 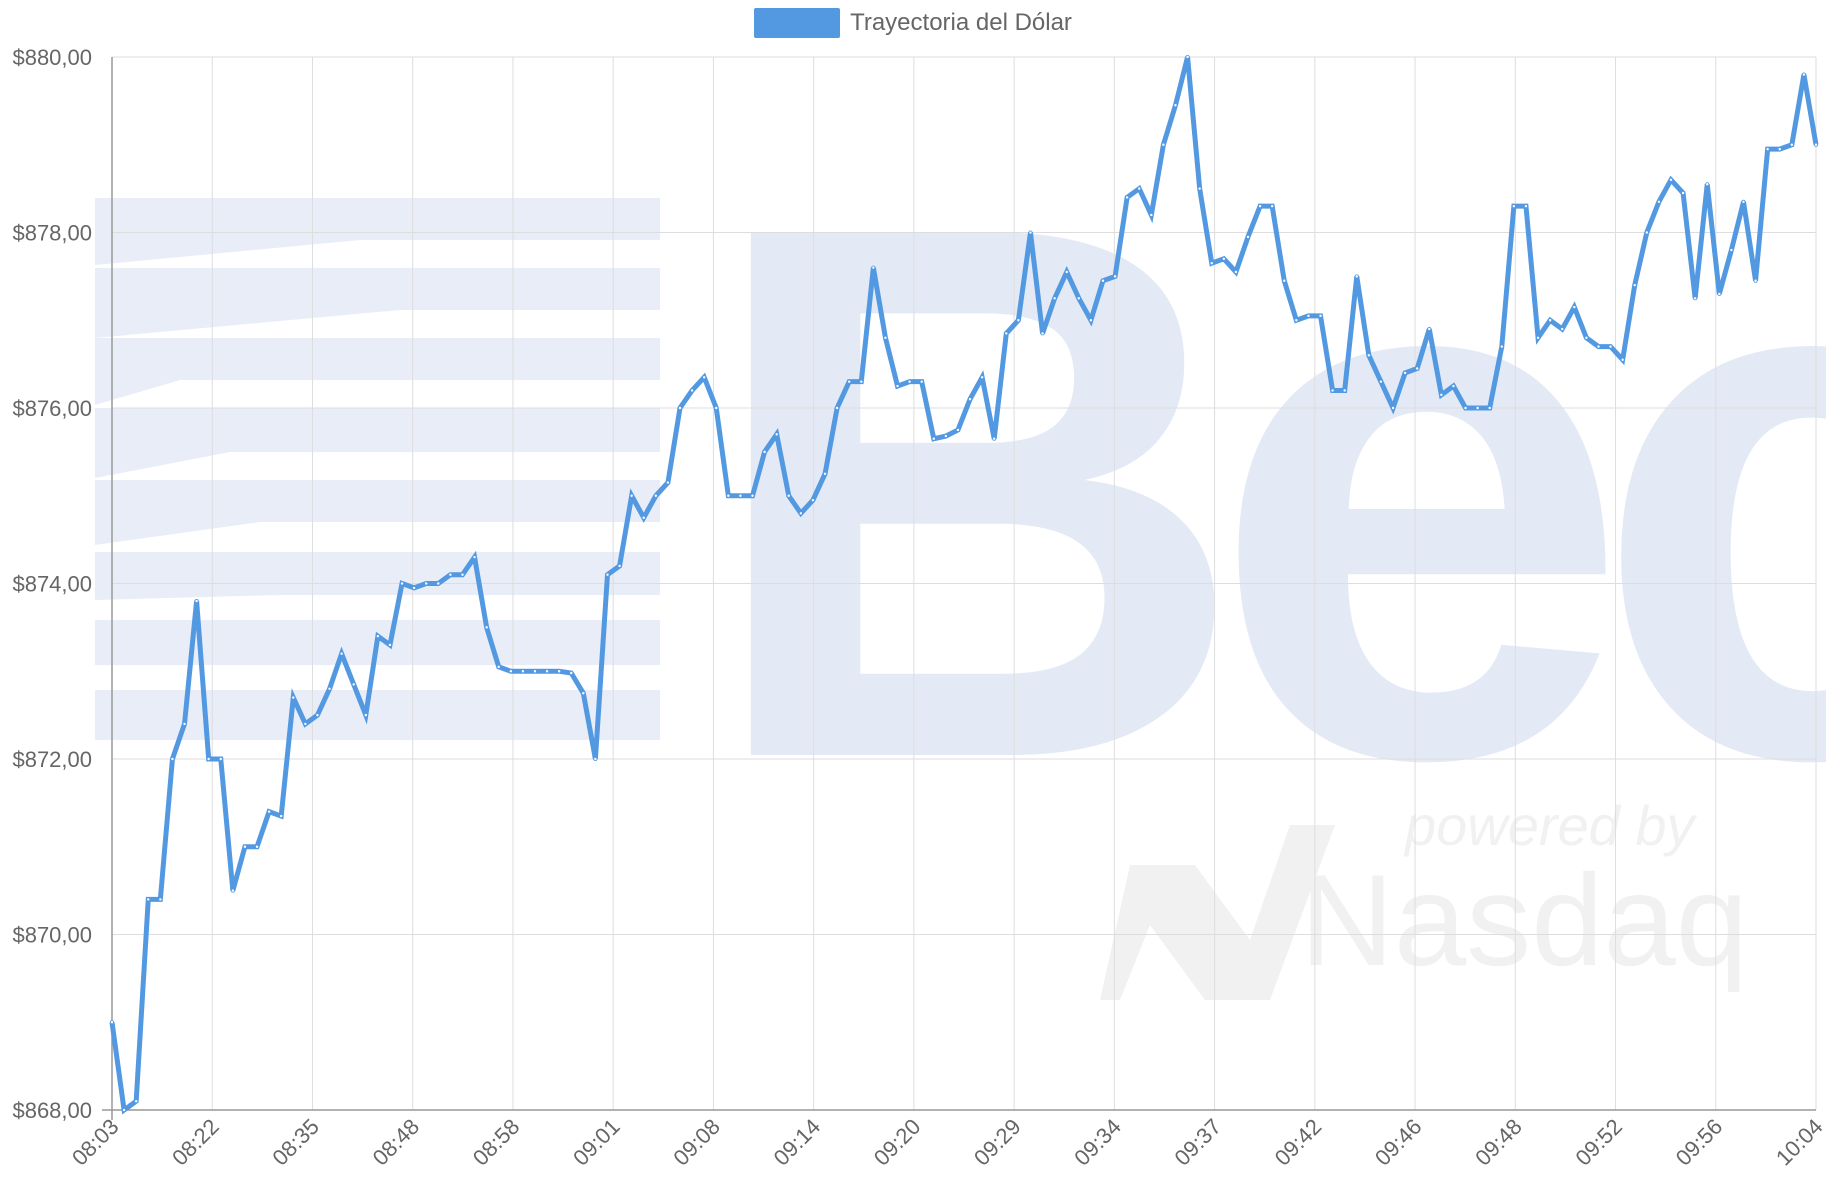 I want to click on legend-item-trayectoria: Trayectoria del Dólar, so click(x=913, y=23).